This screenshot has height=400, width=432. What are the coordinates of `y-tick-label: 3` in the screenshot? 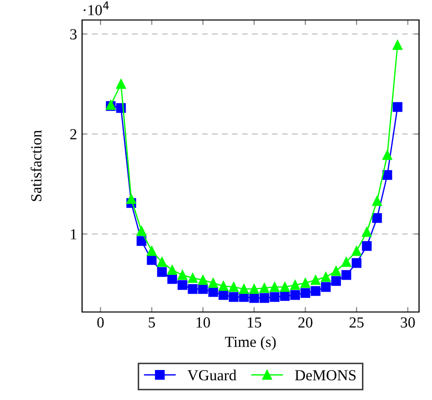 It's located at (73, 34).